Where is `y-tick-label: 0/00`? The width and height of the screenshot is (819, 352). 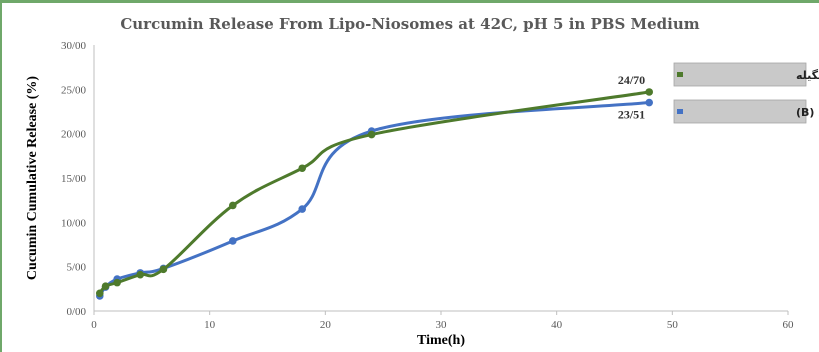 y-tick-label: 0/00 is located at coordinates (76, 312).